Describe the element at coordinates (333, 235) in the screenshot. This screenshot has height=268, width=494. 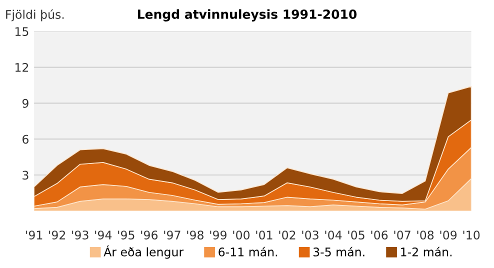
I see `x-tick-label: '04` at that location.